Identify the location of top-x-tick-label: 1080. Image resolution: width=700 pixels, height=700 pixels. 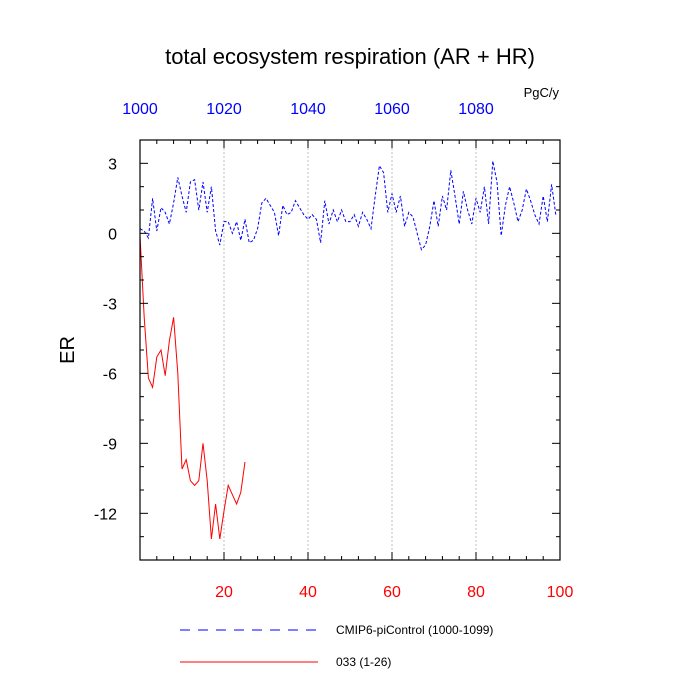
(476, 109).